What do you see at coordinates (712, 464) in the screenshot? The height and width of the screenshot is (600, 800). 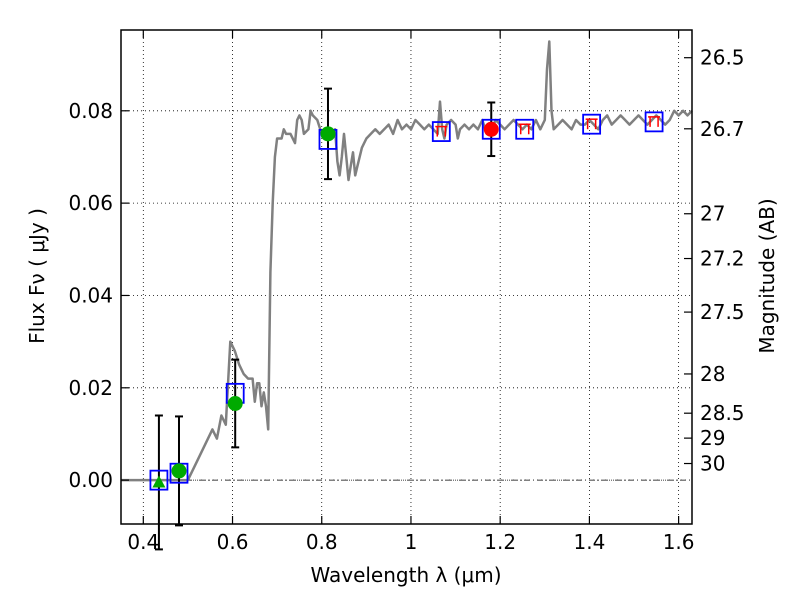 I see `magnitude-tick-label: 30` at bounding box center [712, 464].